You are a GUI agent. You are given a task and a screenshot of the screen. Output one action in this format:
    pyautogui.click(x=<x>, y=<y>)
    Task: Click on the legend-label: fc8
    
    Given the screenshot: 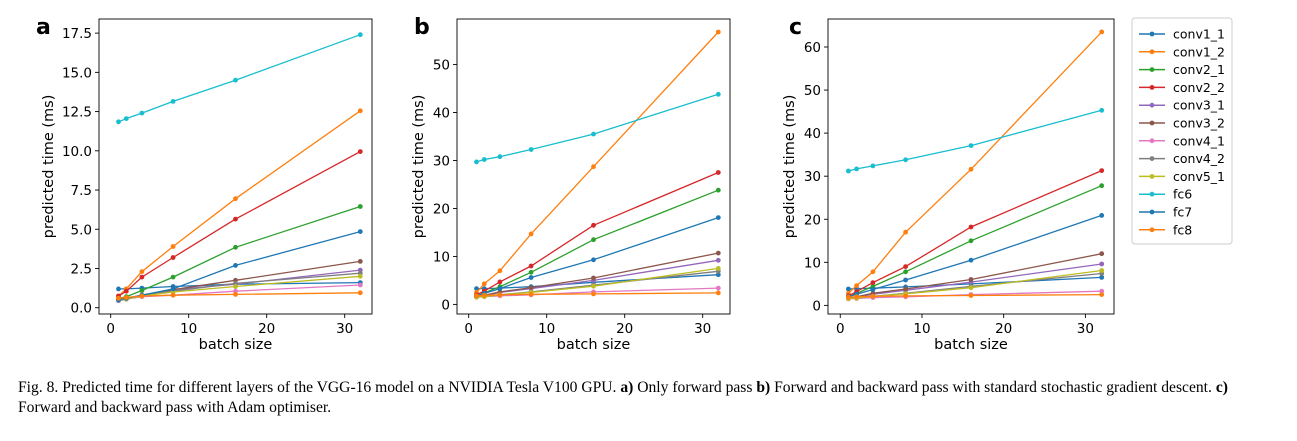 What is the action you would take?
    pyautogui.click(x=1182, y=229)
    